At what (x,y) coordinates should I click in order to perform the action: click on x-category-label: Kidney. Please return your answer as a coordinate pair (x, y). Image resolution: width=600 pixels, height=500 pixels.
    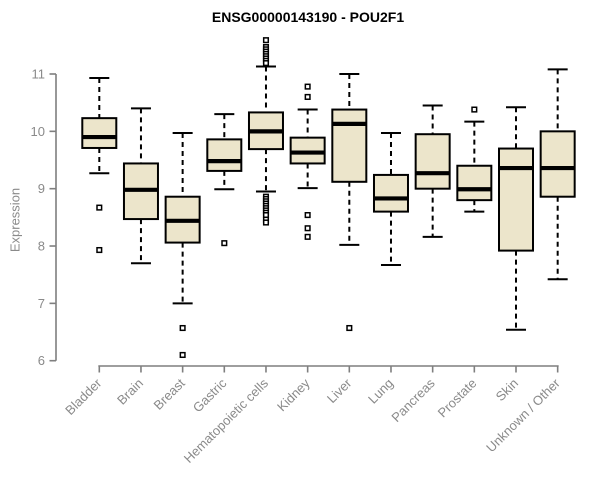
    Looking at the image, I should click on (293, 394).